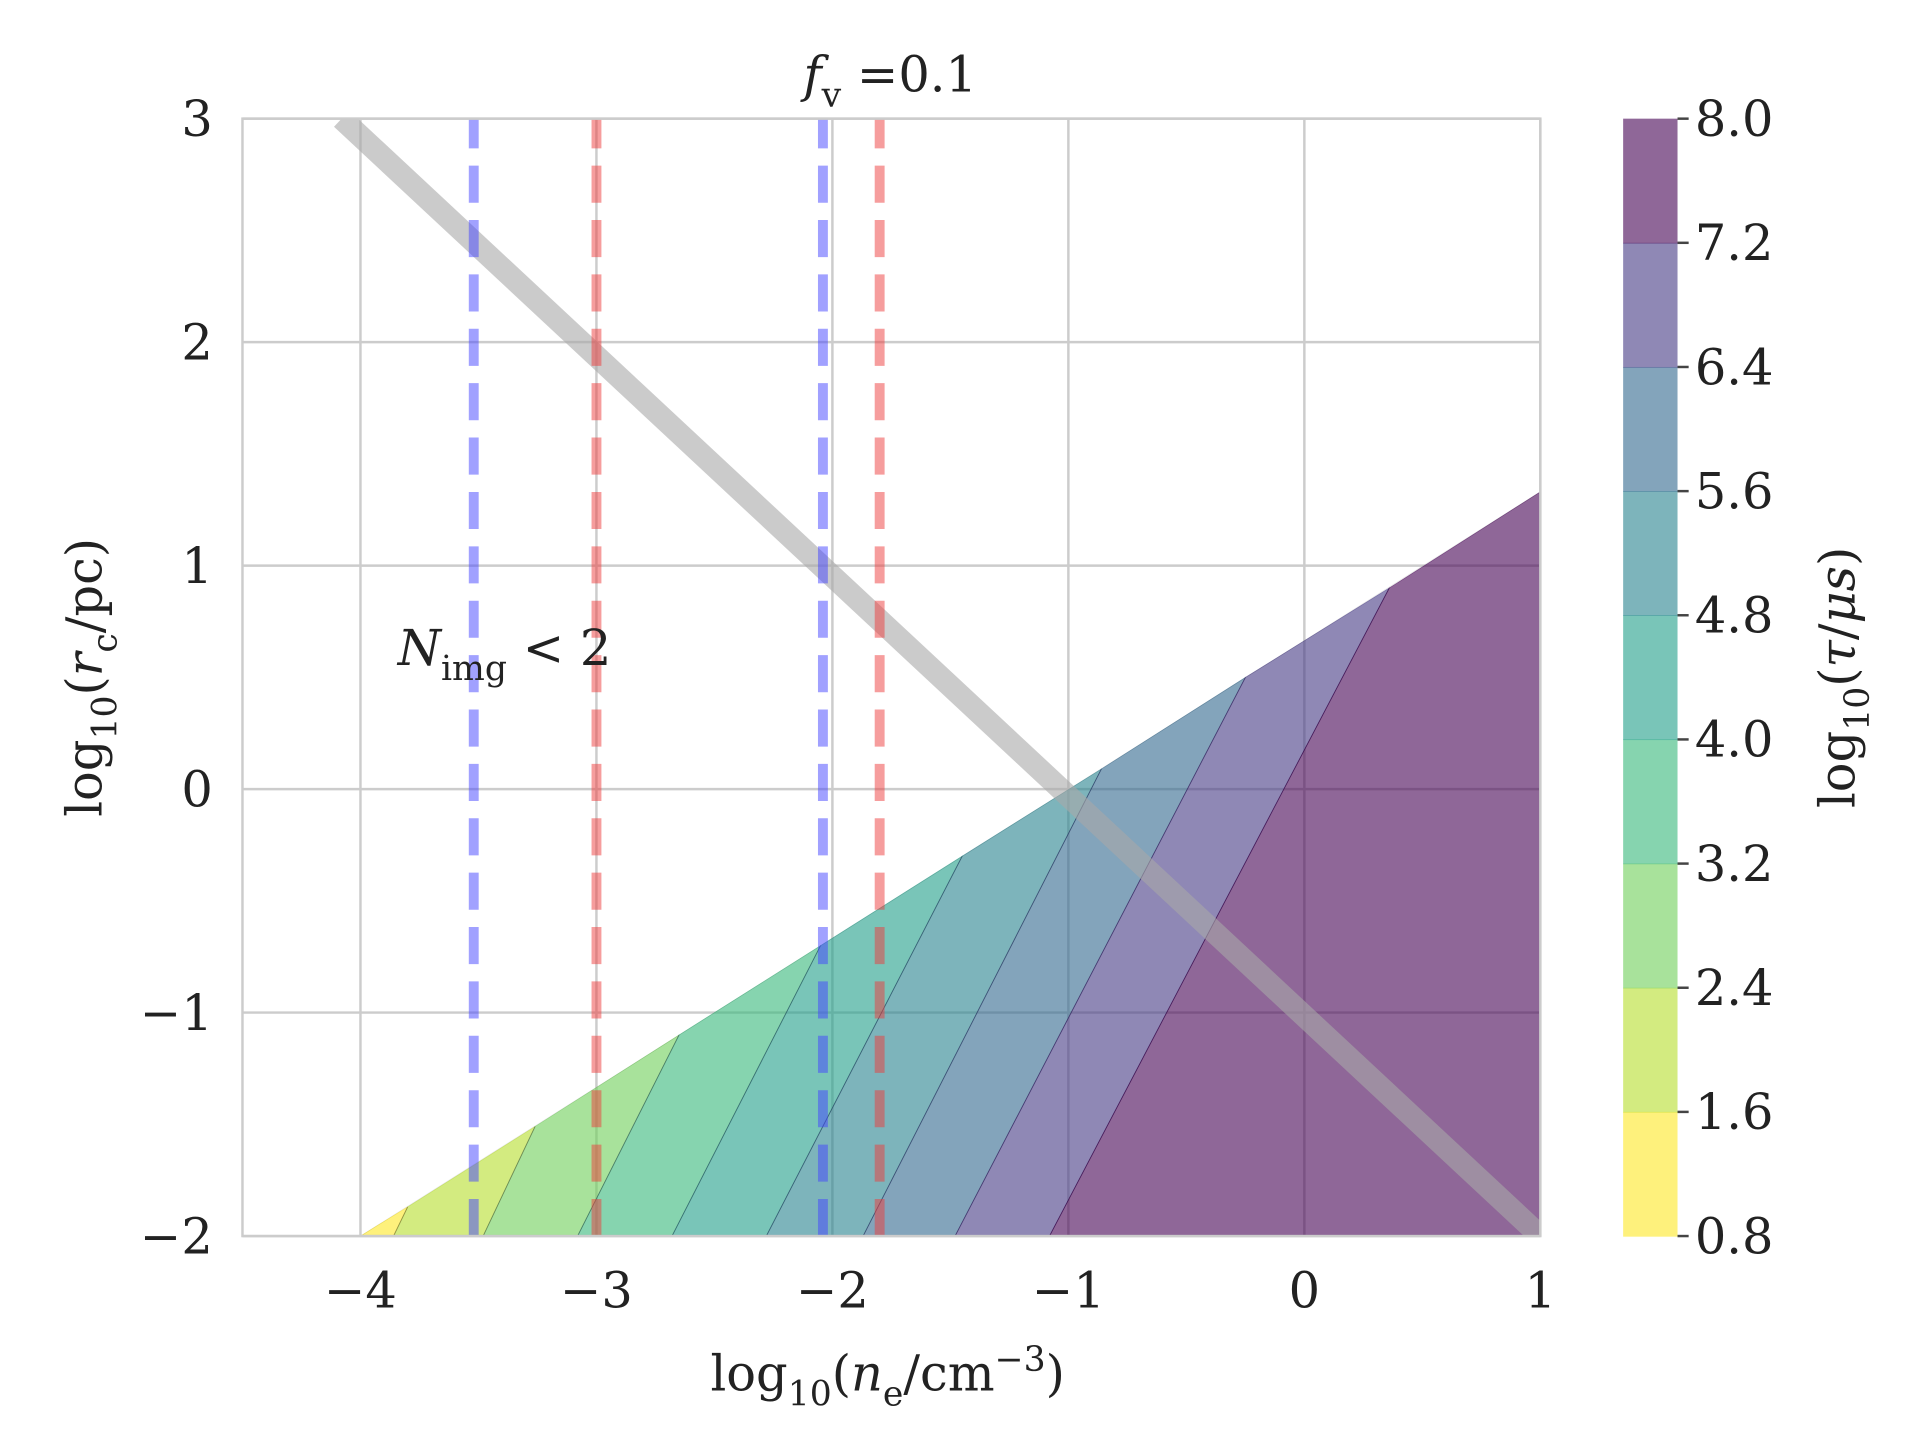 The width and height of the screenshot is (1920, 1440). Describe the element at coordinates (1837, 556) in the screenshot. I see `colorbar-label-part: )` at that location.